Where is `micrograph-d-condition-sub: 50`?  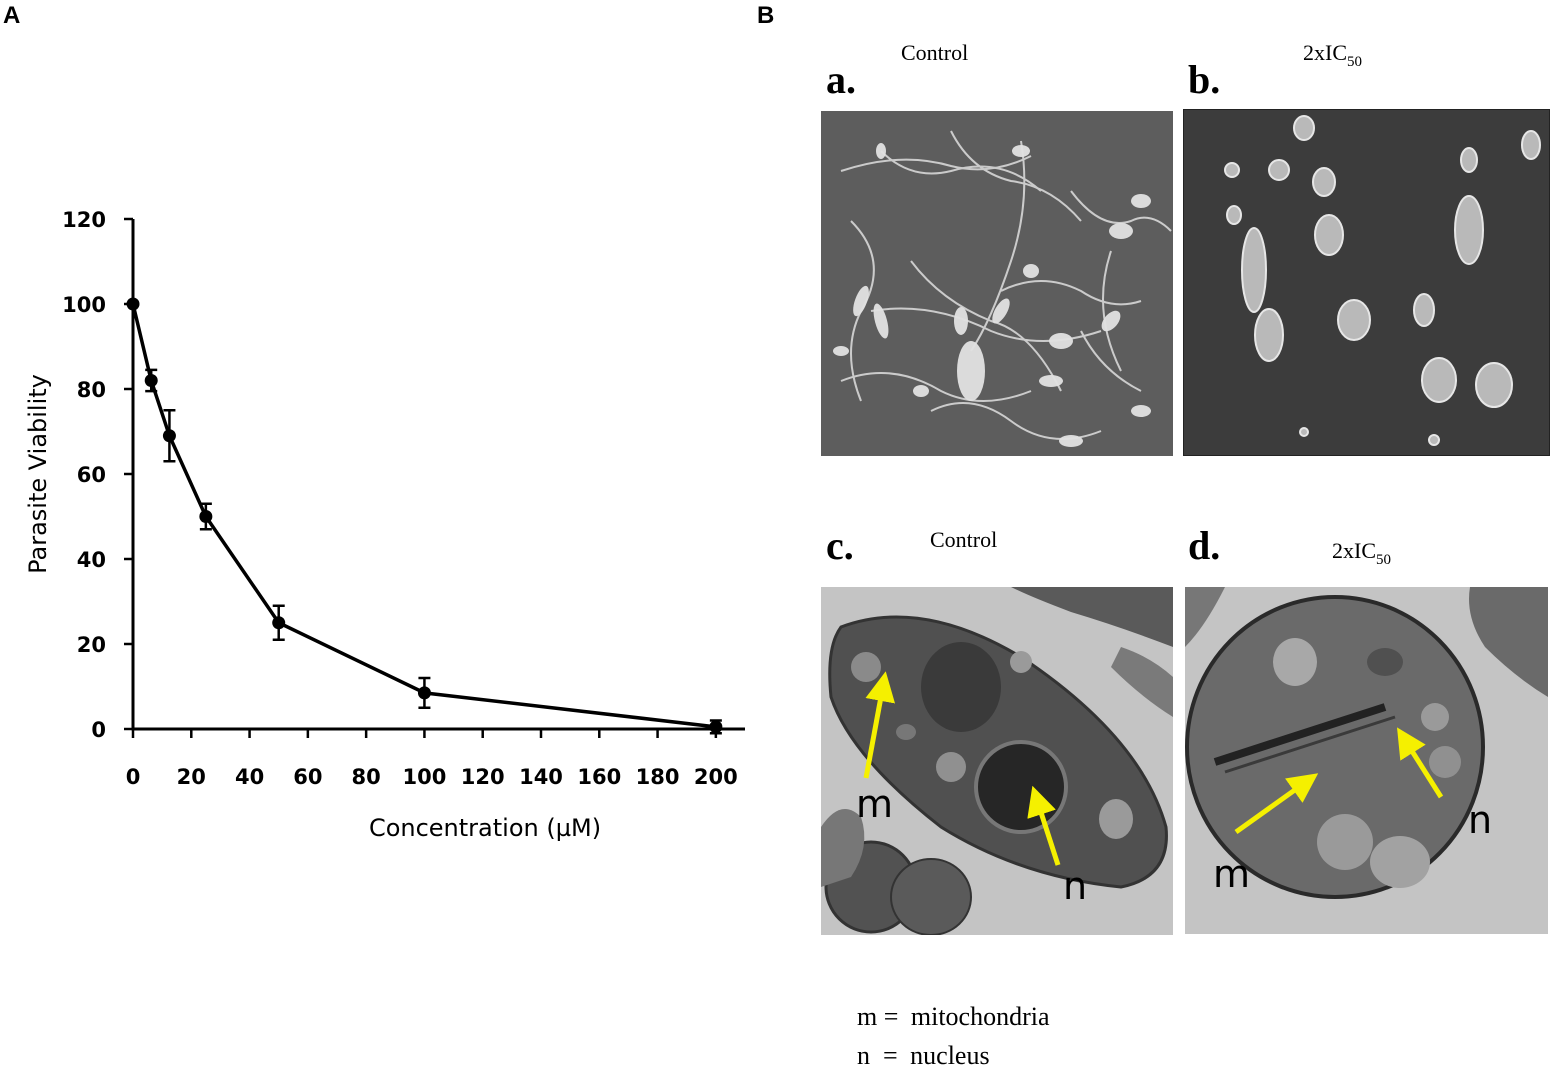
micrograph-d-condition-sub: 50 is located at coordinates (1383, 560).